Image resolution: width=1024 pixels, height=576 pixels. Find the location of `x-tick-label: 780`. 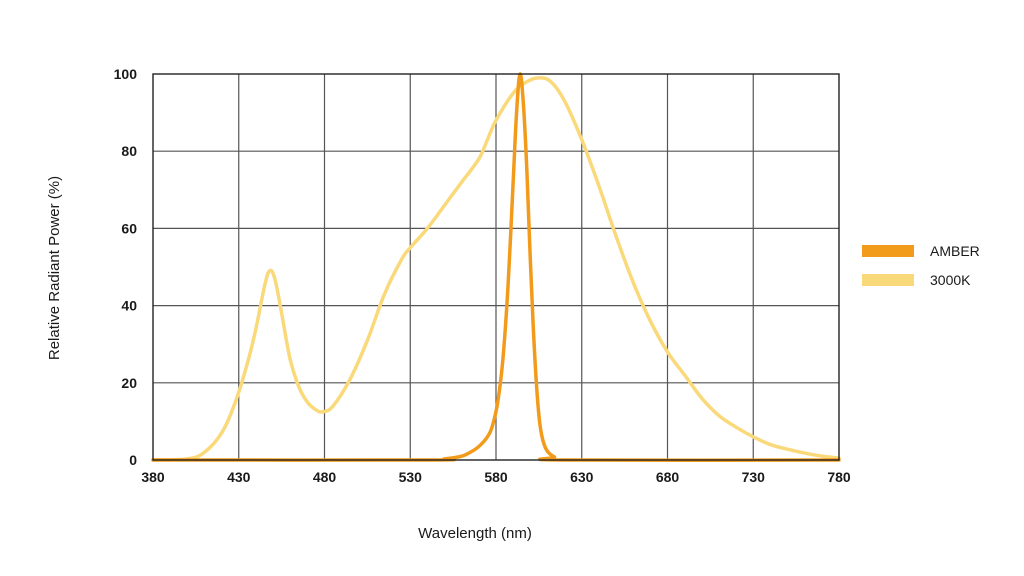

x-tick-label: 780 is located at coordinates (839, 477).